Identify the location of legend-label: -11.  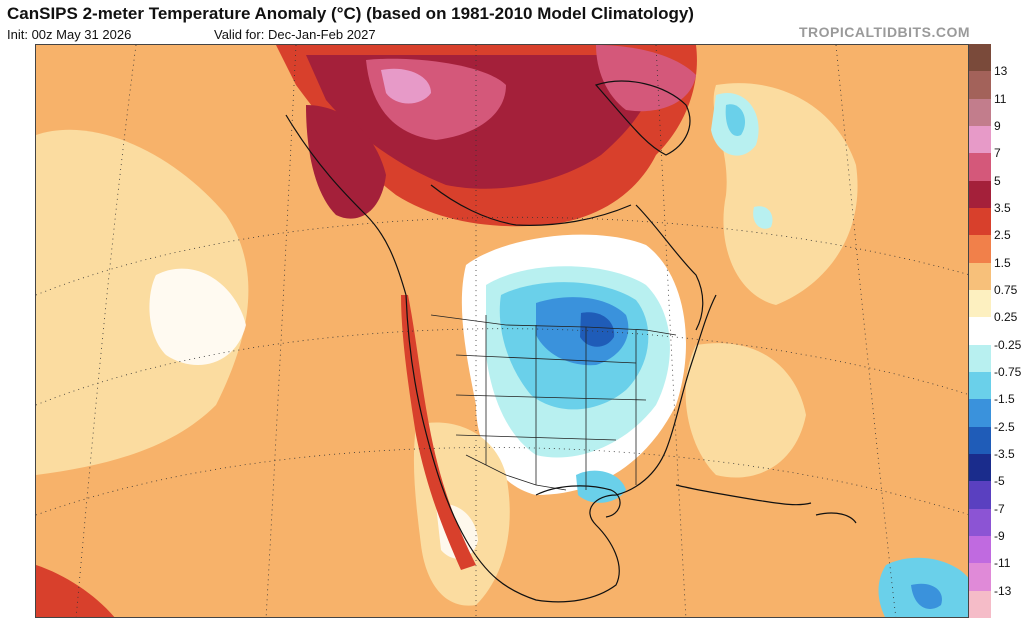
(1002, 563).